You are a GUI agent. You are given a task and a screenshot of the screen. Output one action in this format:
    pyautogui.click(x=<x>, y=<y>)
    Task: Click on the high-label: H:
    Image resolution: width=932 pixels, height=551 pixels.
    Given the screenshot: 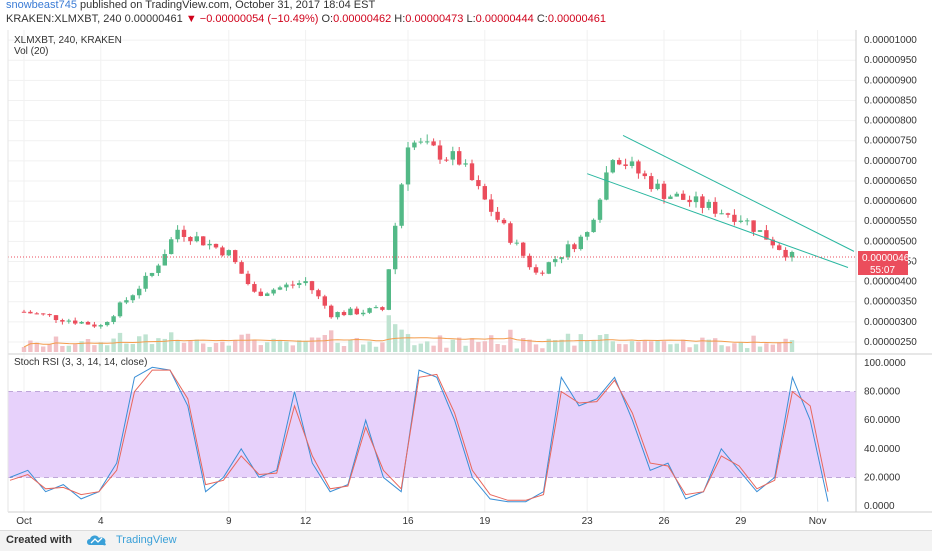 What is the action you would take?
    pyautogui.click(x=400, y=19)
    